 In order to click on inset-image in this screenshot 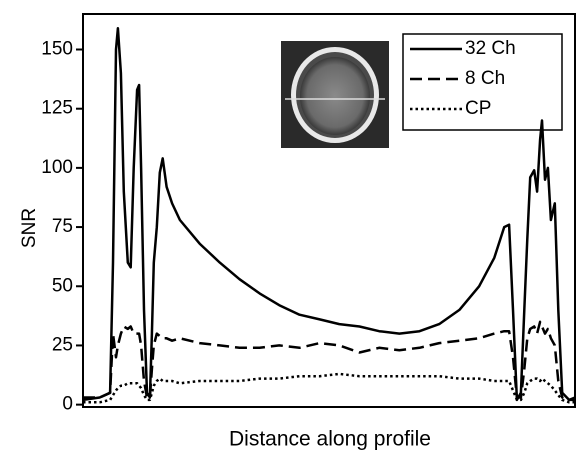, I will do `click(335, 94)`.